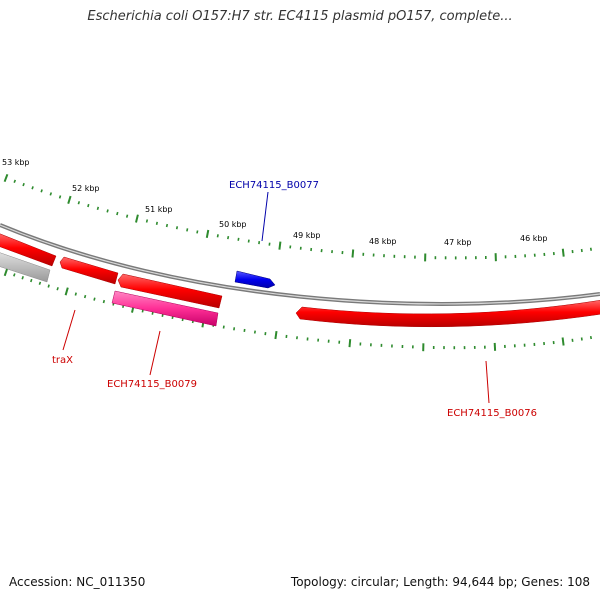 The image size is (600, 600). What do you see at coordinates (297, 217) in the screenshot?
I see `outer-tick-track` at bounding box center [297, 217].